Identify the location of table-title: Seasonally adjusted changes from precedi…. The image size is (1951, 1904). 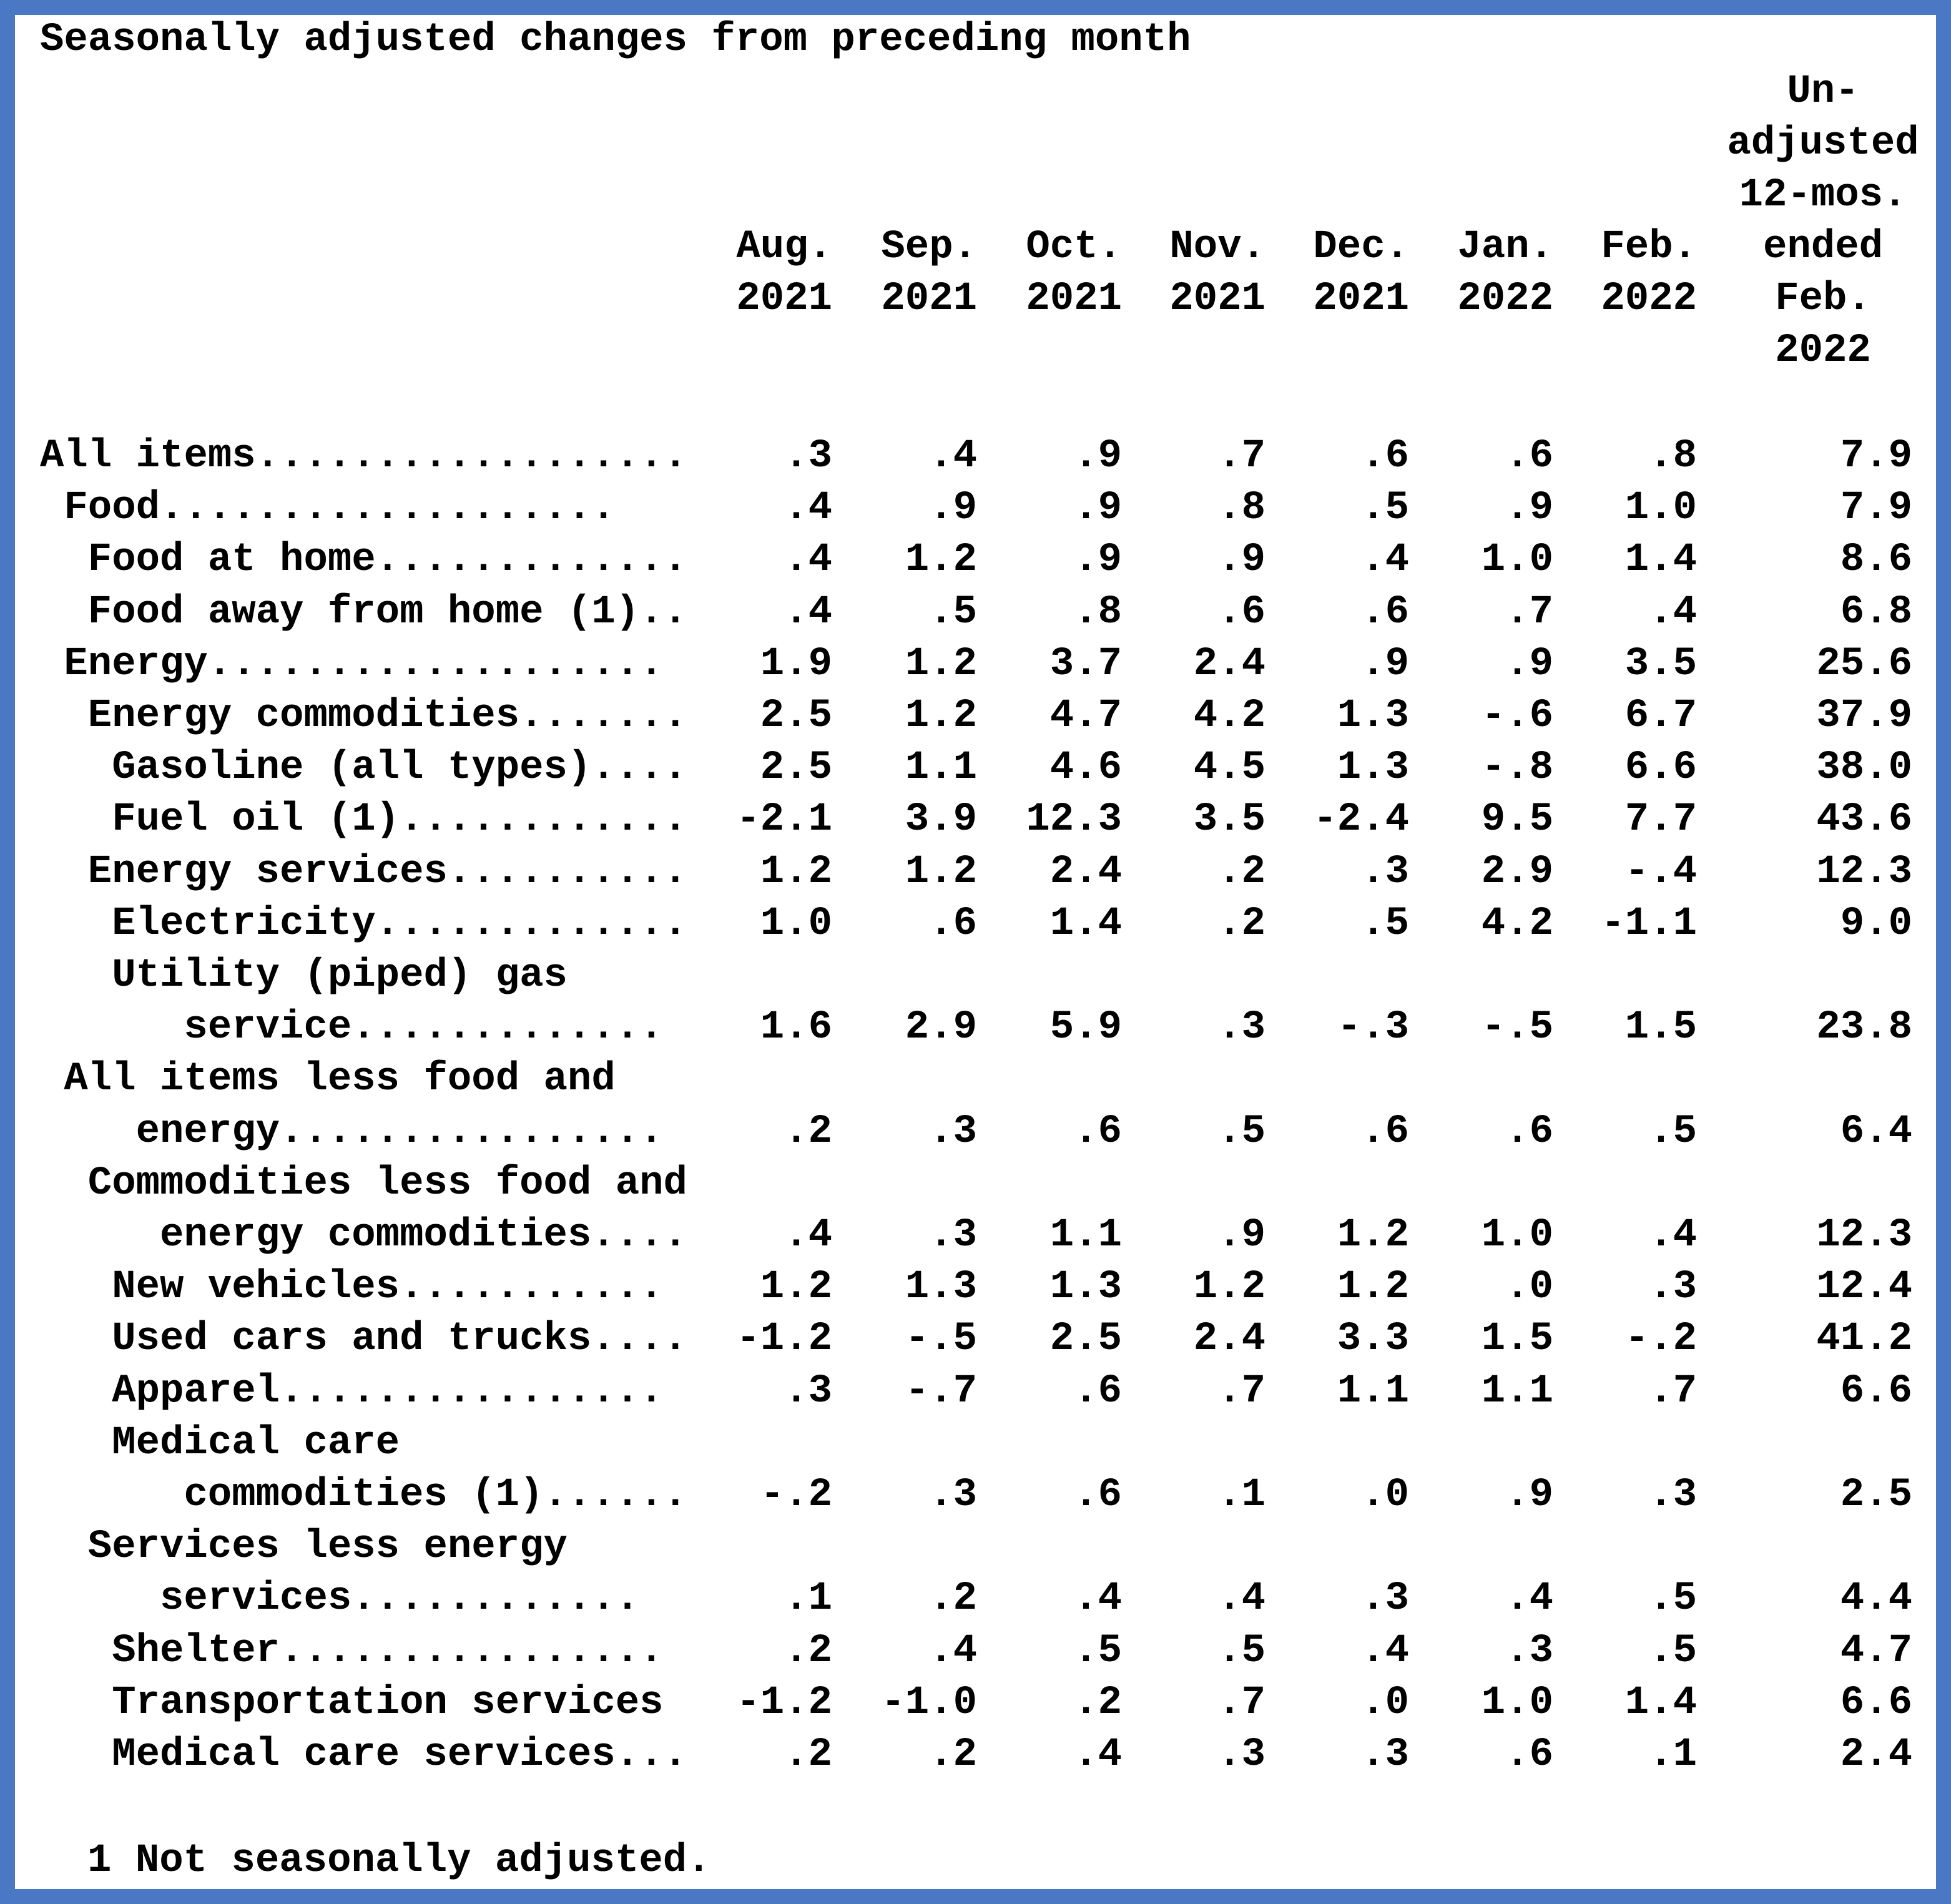
(615, 39).